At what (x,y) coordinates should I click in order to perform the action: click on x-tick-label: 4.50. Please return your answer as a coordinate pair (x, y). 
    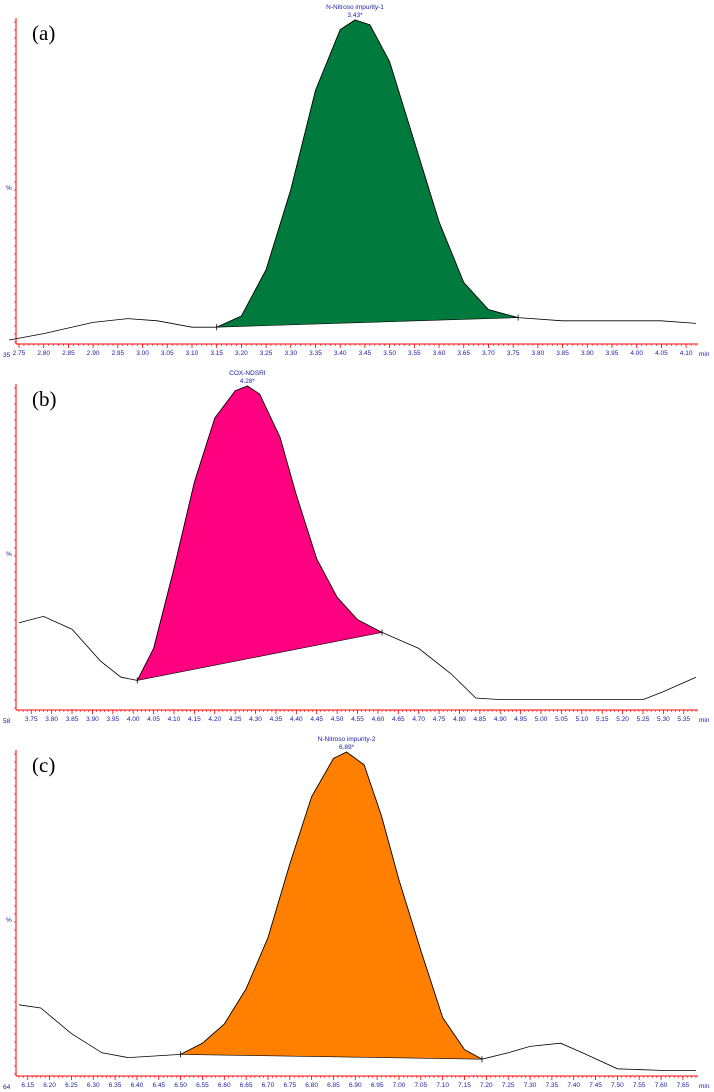
    Looking at the image, I should click on (337, 719).